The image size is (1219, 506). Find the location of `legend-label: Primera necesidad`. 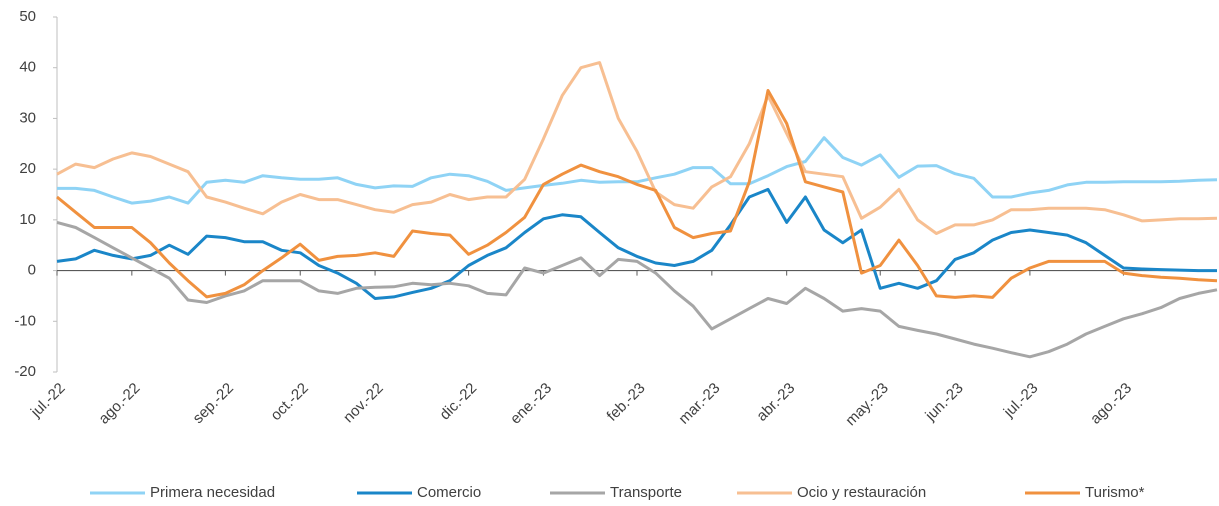

legend-label: Primera necesidad is located at coordinates (212, 492).